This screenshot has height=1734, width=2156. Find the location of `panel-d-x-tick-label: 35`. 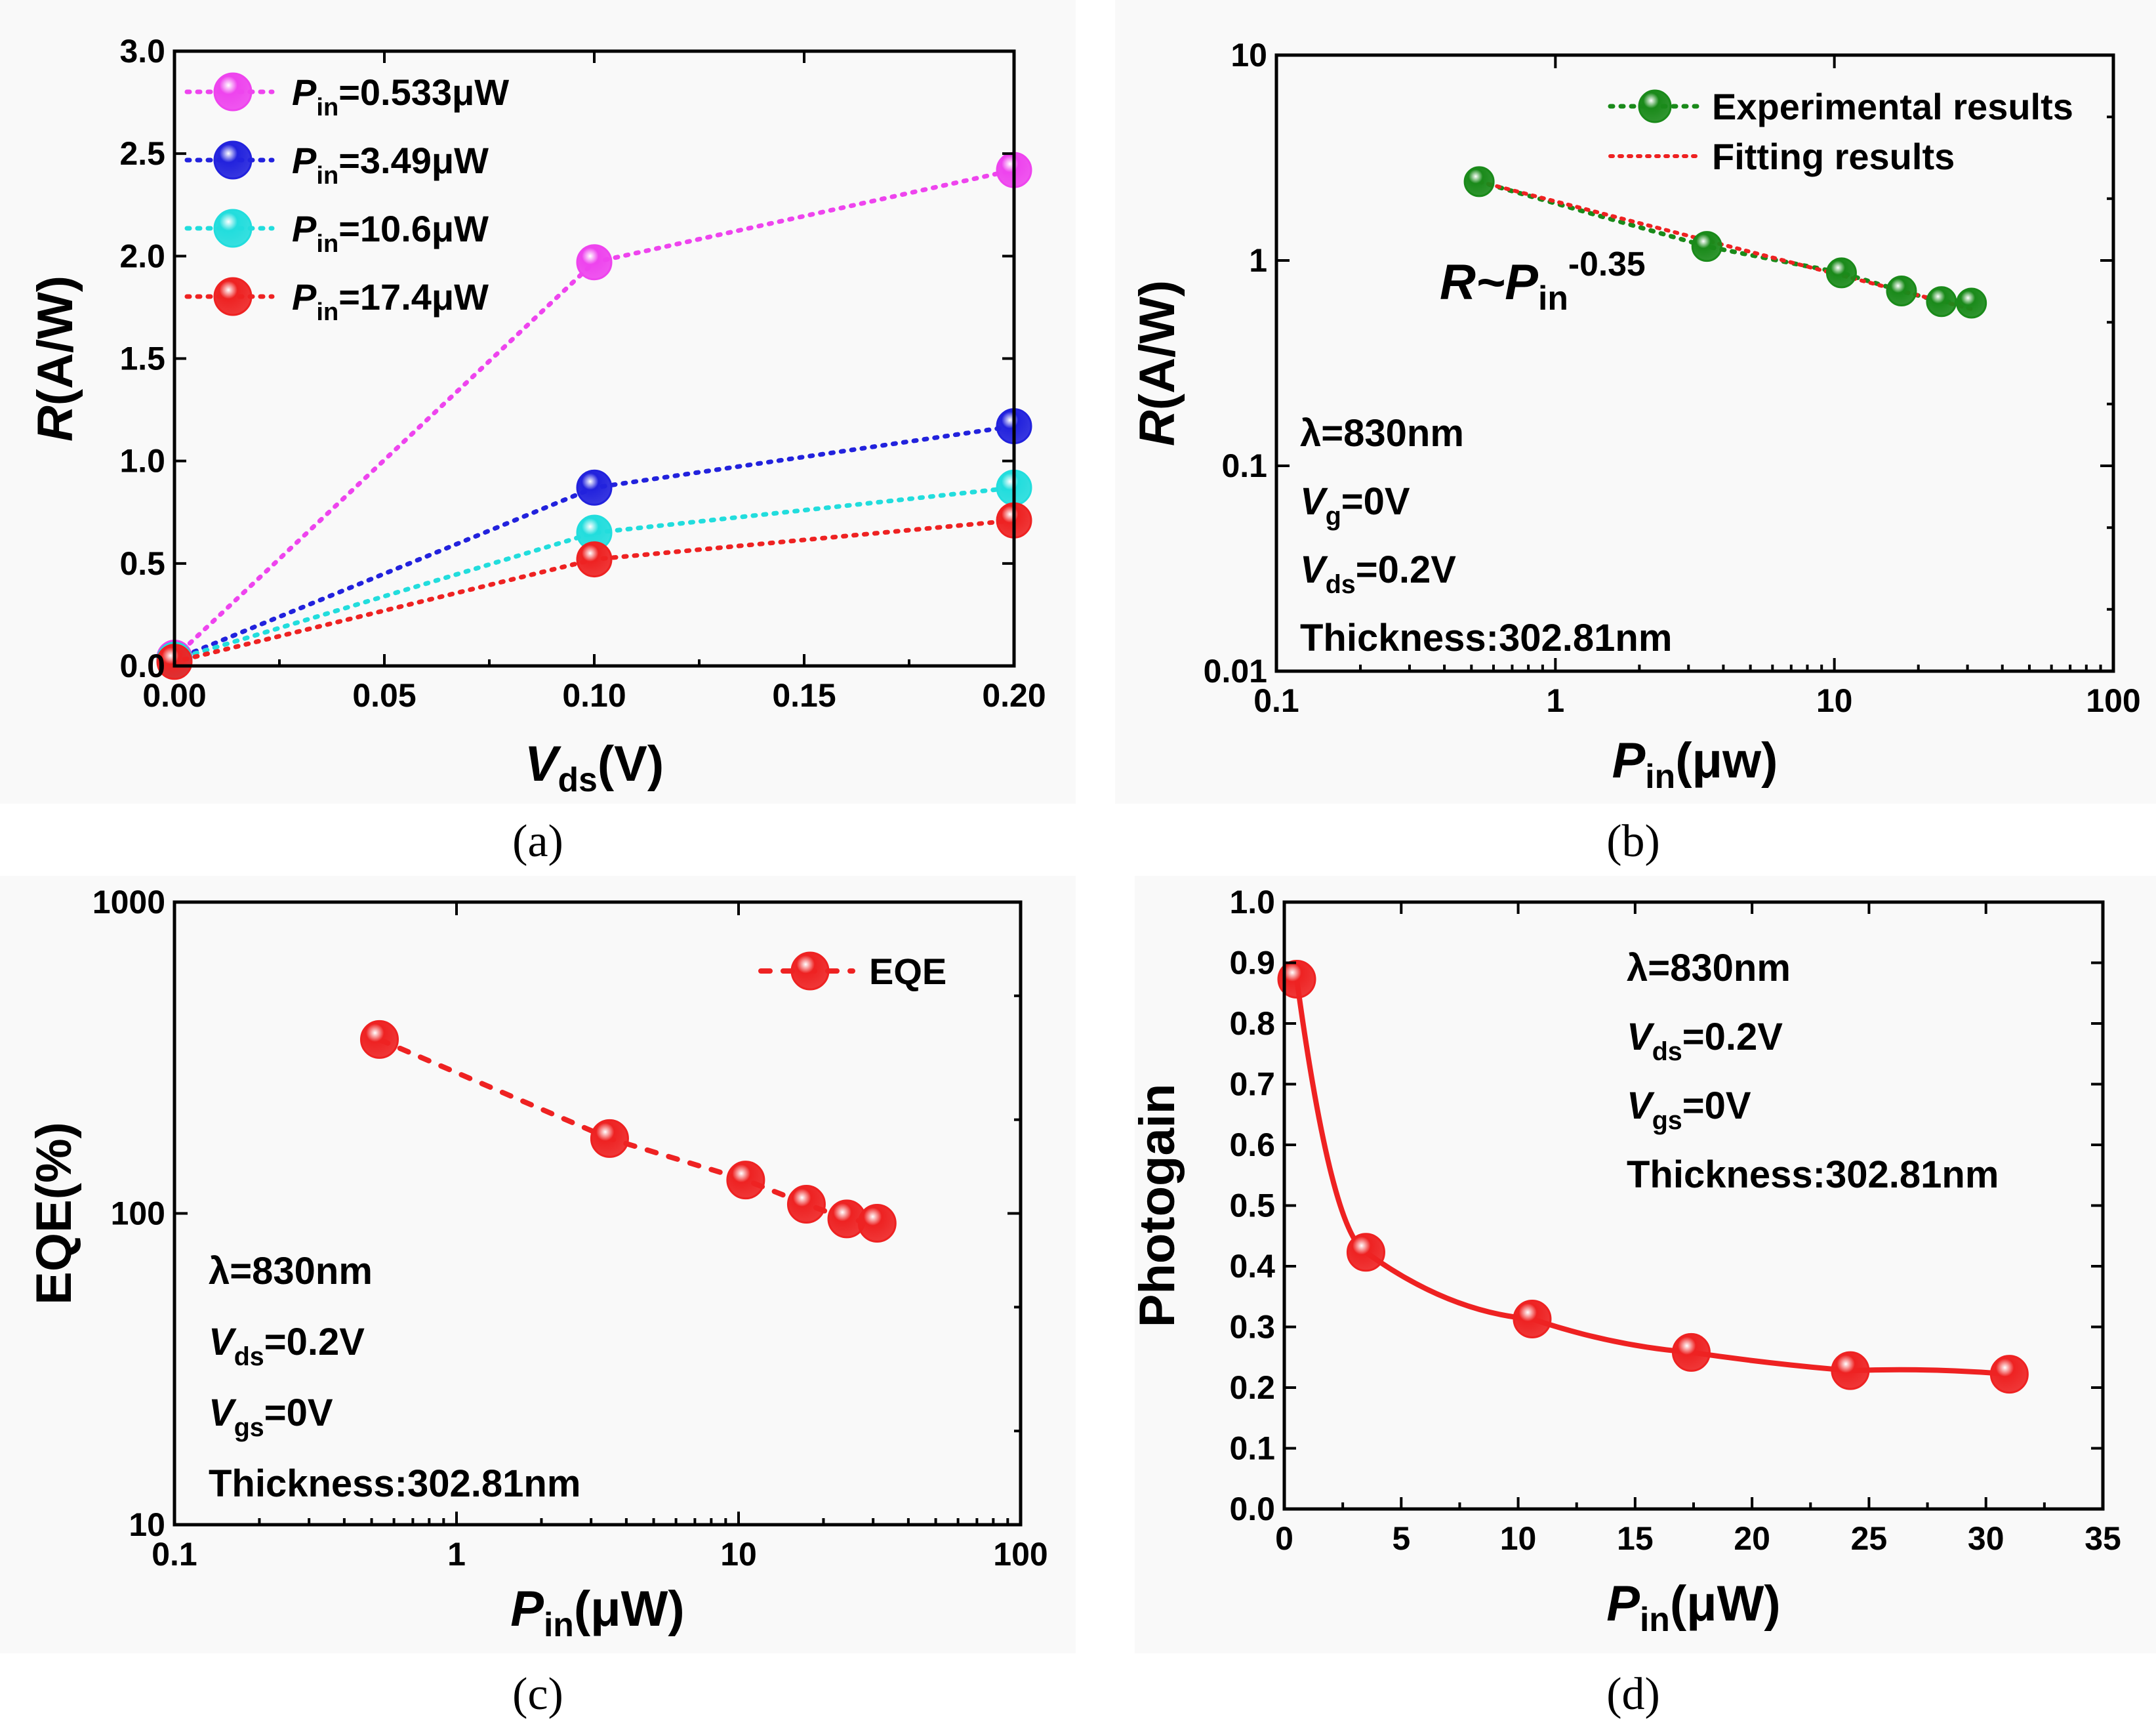

panel-d-x-tick-label: 35 is located at coordinates (2103, 1538).